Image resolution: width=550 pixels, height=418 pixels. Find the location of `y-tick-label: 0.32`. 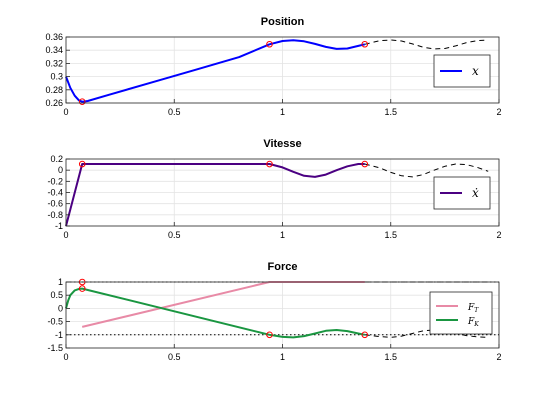

y-tick-label: 0.32 is located at coordinates (54, 63).